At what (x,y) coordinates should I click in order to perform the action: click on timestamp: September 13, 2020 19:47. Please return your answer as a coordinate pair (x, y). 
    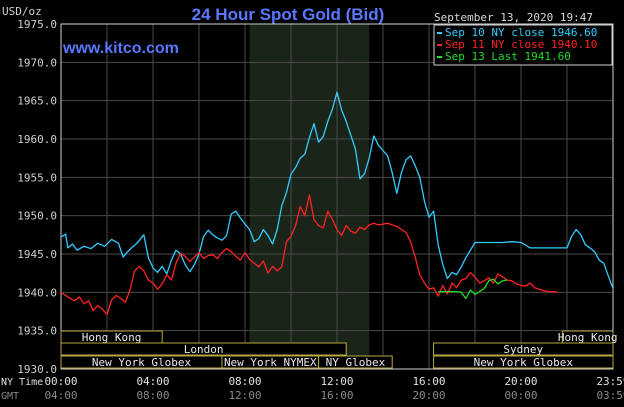
    Looking at the image, I should click on (513, 17).